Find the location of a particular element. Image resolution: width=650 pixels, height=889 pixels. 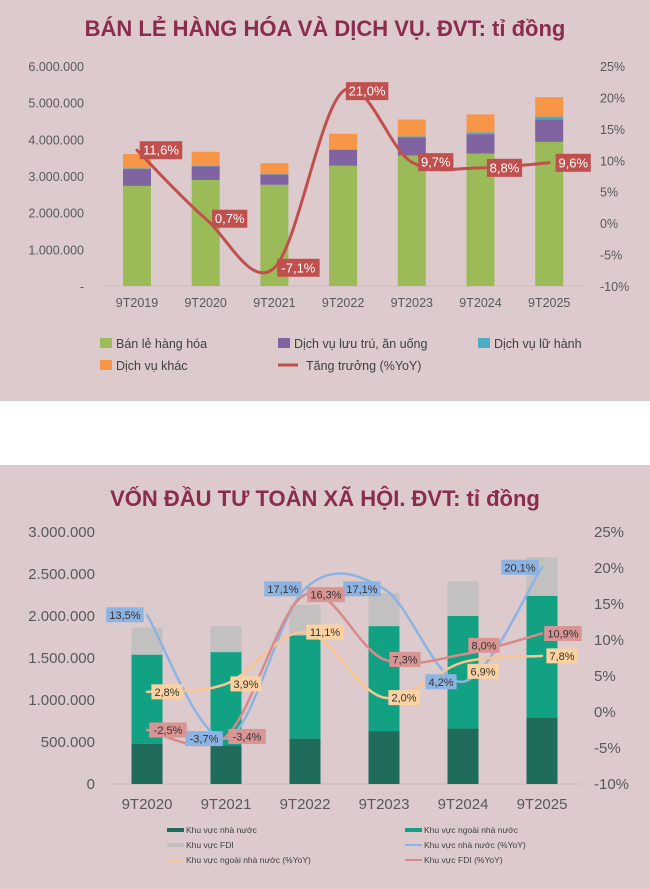

data-label: 16,3% is located at coordinates (325, 596).